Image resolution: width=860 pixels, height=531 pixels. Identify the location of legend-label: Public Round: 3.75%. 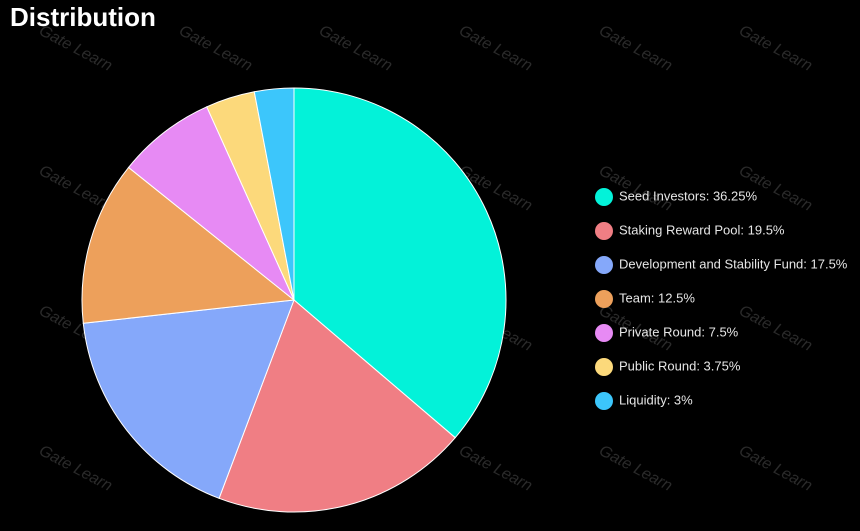
(680, 365).